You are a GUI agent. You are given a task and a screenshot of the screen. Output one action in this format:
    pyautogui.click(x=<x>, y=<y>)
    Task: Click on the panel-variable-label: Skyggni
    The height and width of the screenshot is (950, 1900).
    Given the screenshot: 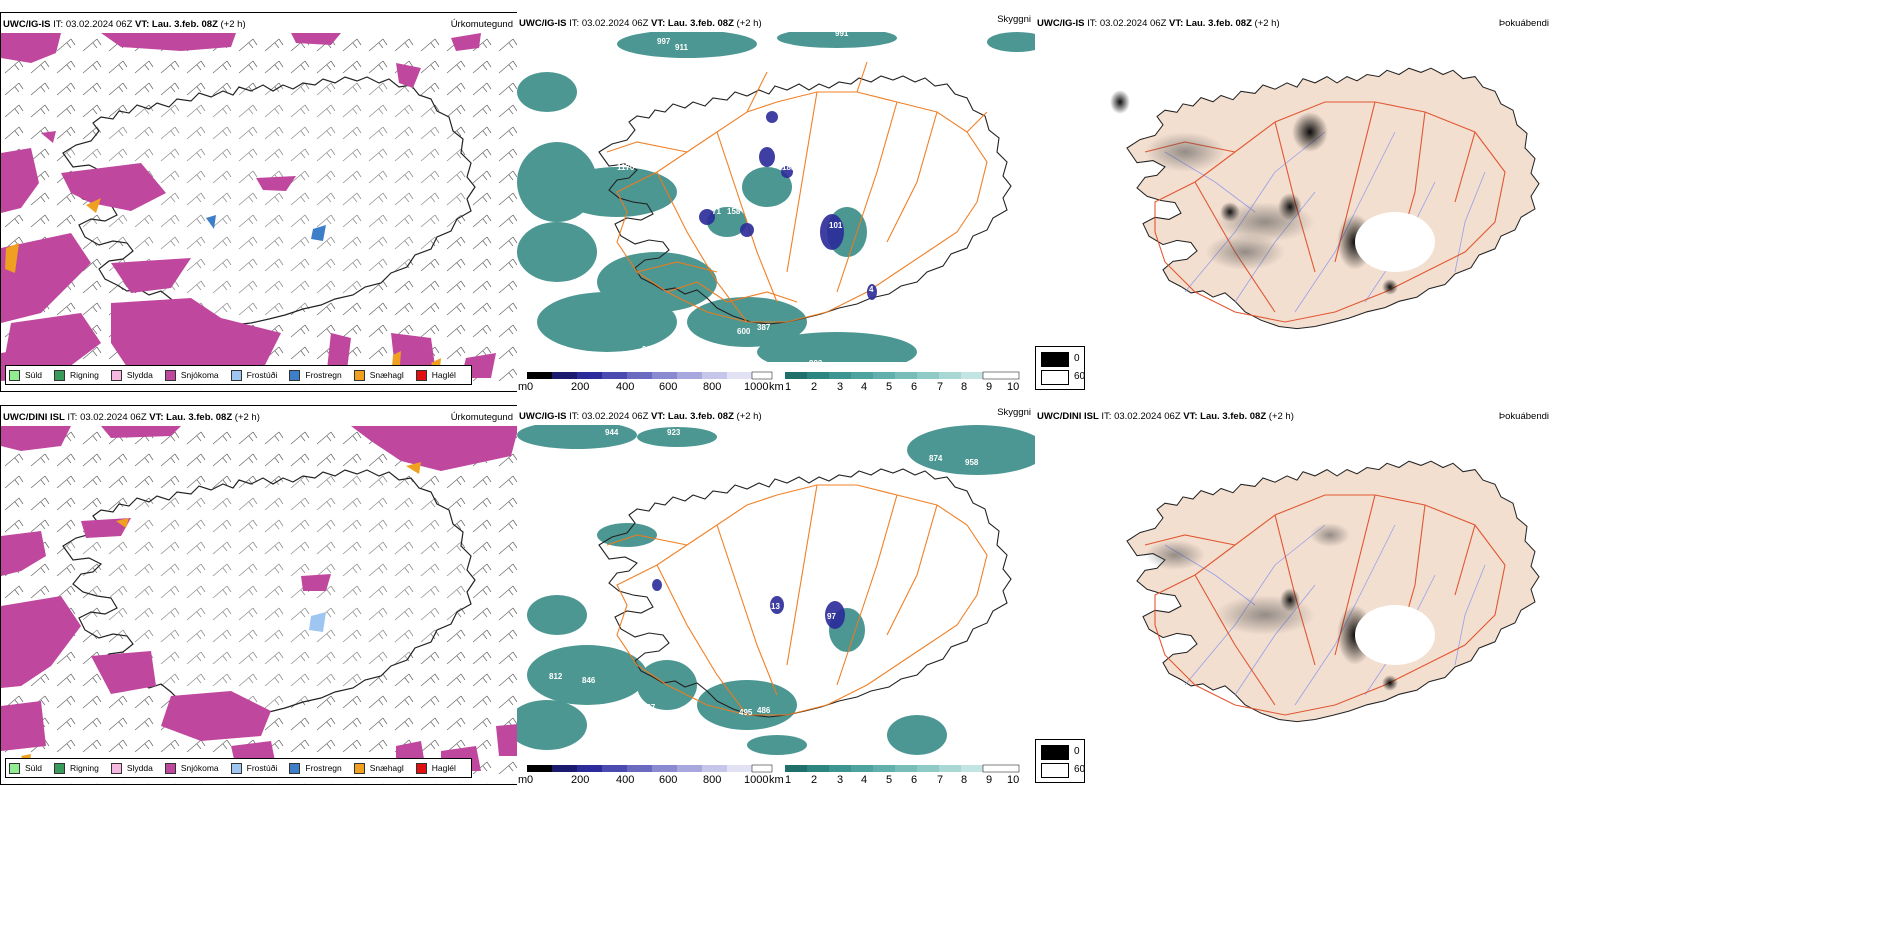 What is the action you would take?
    pyautogui.click(x=1014, y=412)
    